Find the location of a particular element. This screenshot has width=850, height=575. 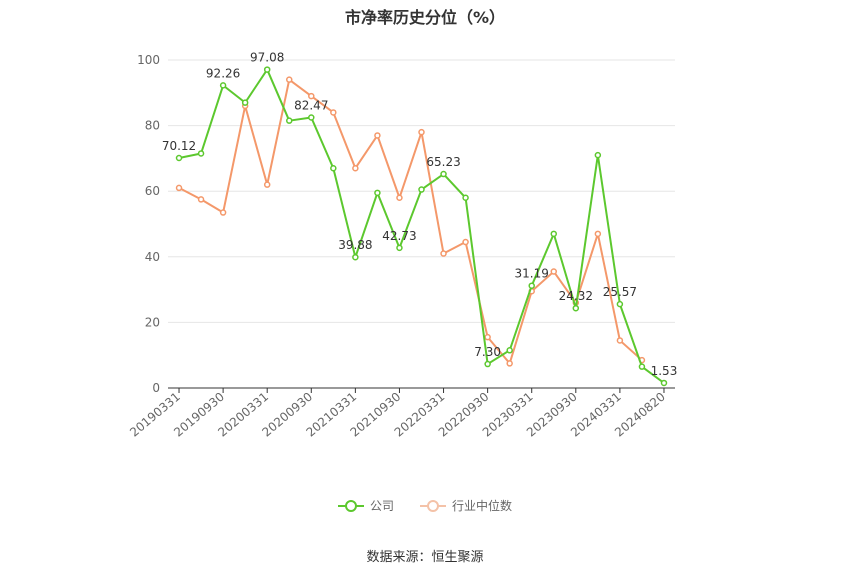

data-label: 65.23 is located at coordinates (443, 162).